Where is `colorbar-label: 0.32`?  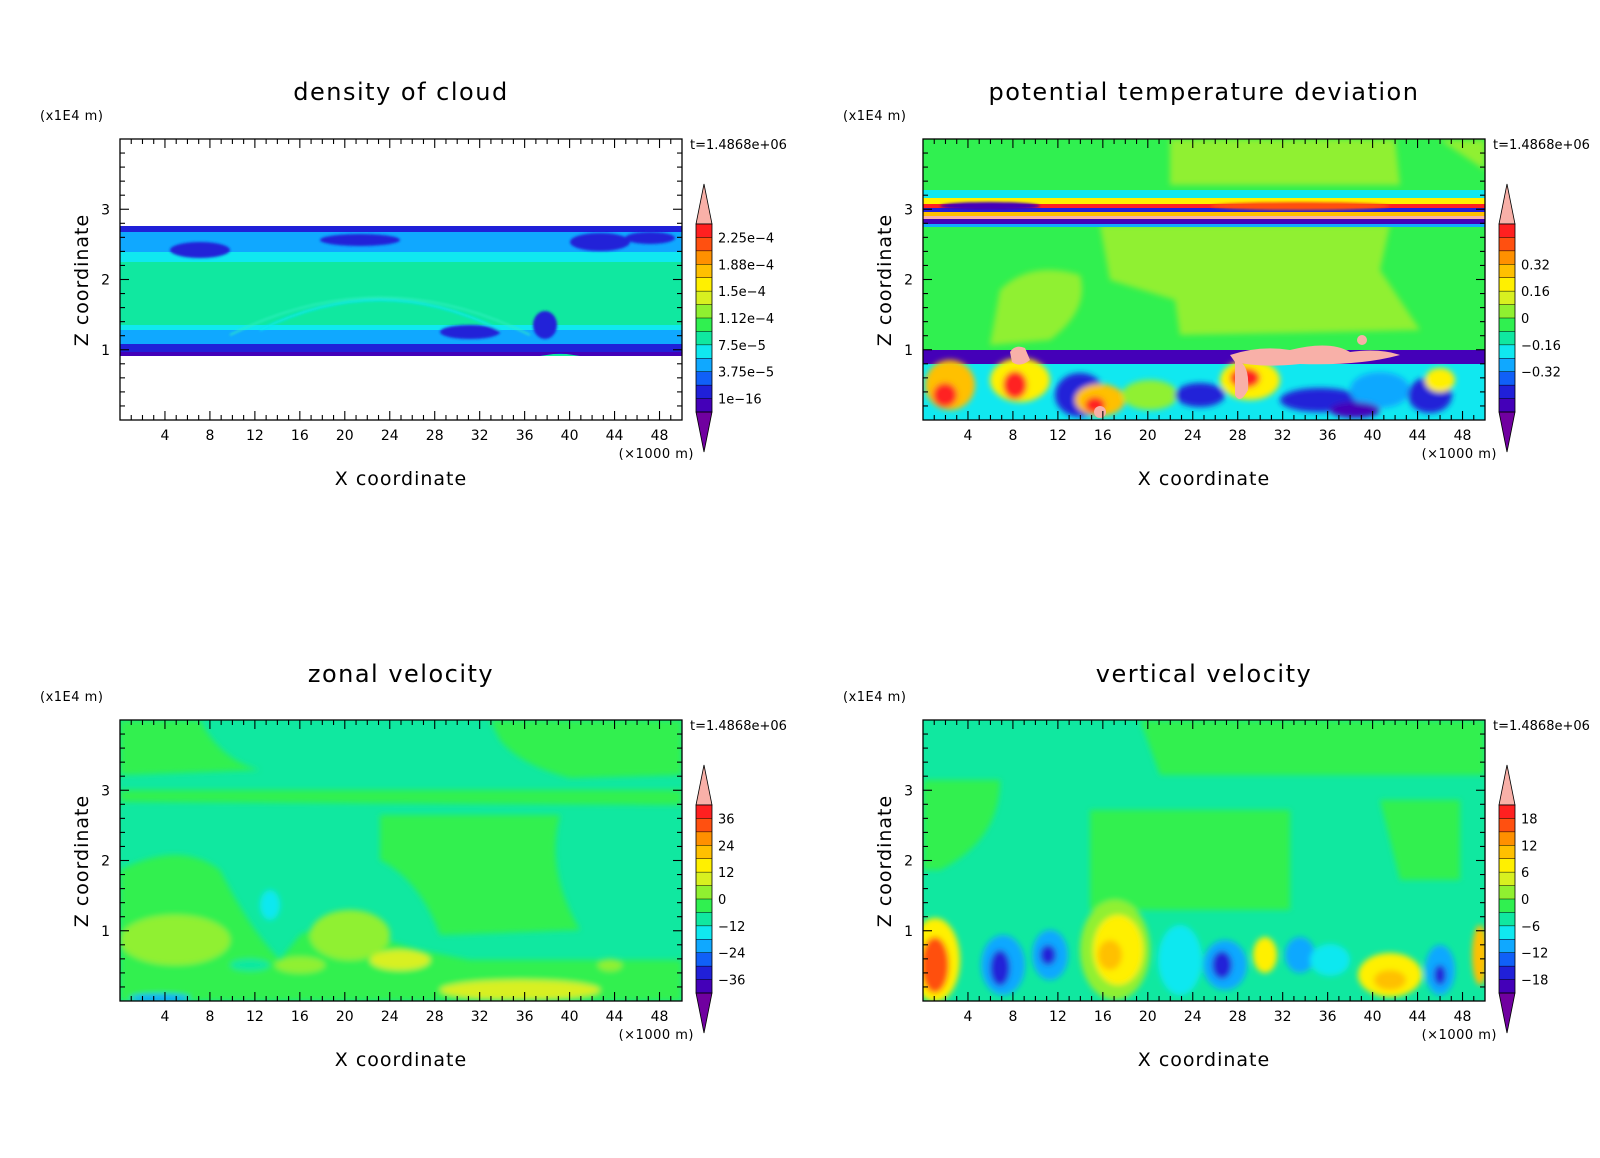
colorbar-label: 0.32 is located at coordinates (1535, 265).